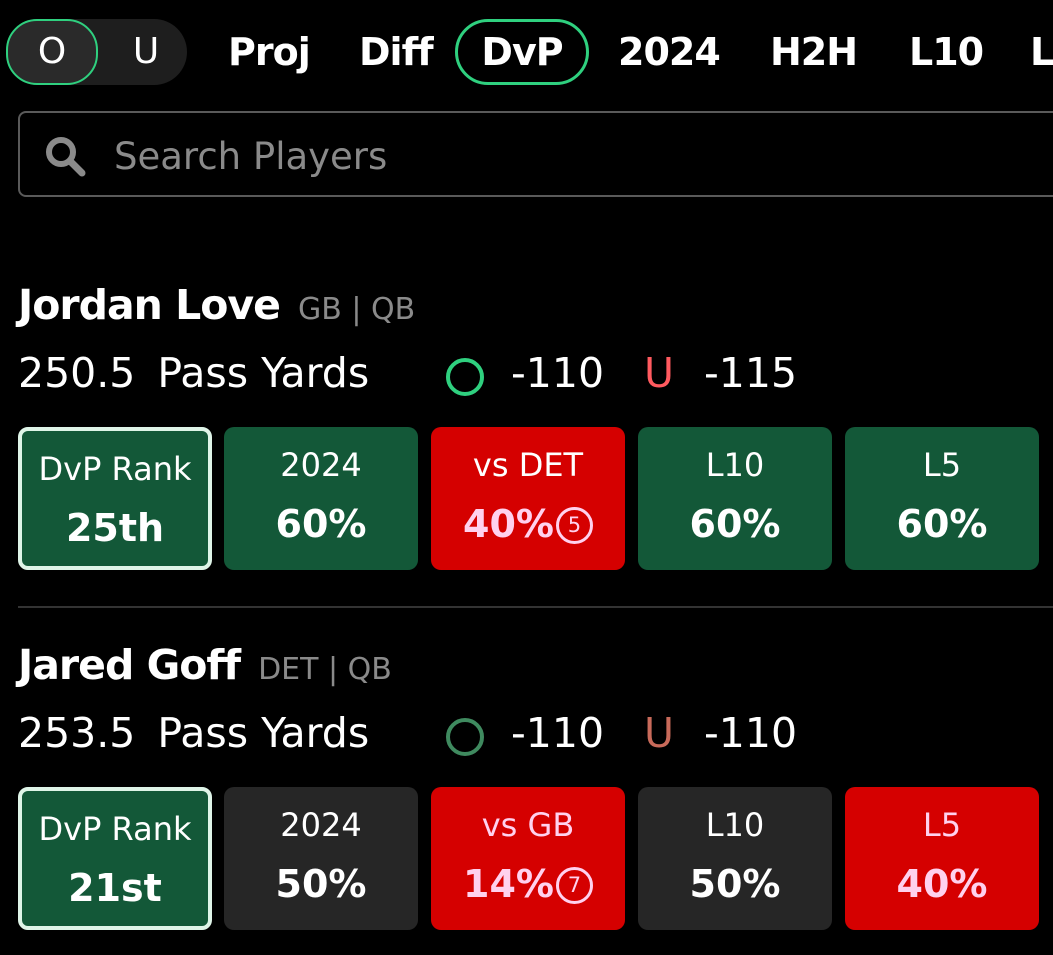 The height and width of the screenshot is (955, 1053). I want to click on player-name-row: Jared Goff DET | QB, so click(205, 665).